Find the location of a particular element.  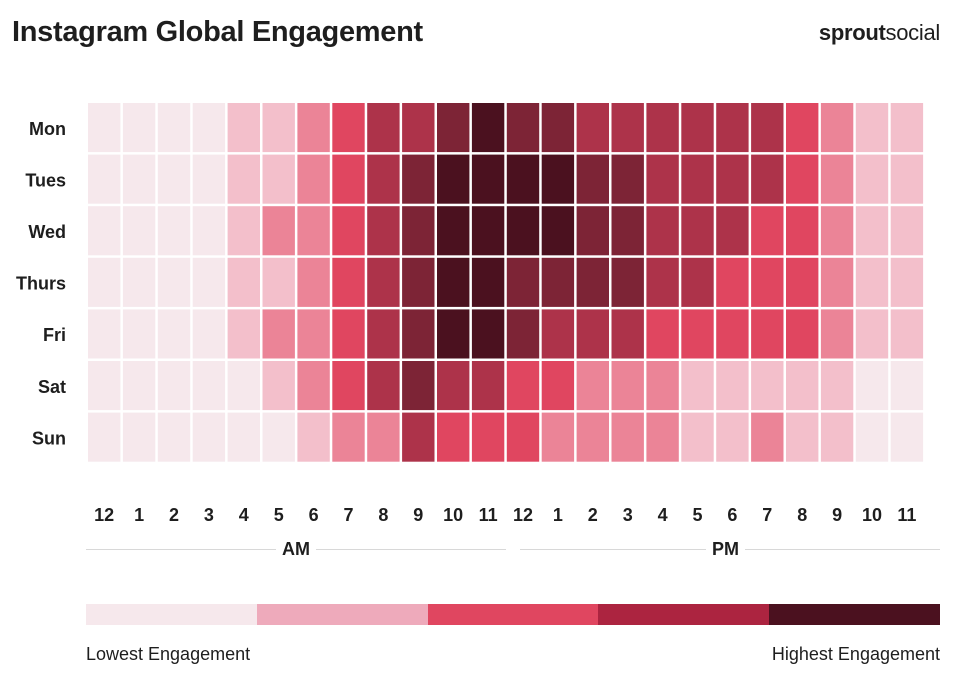

color-scale-legend is located at coordinates (513, 614).